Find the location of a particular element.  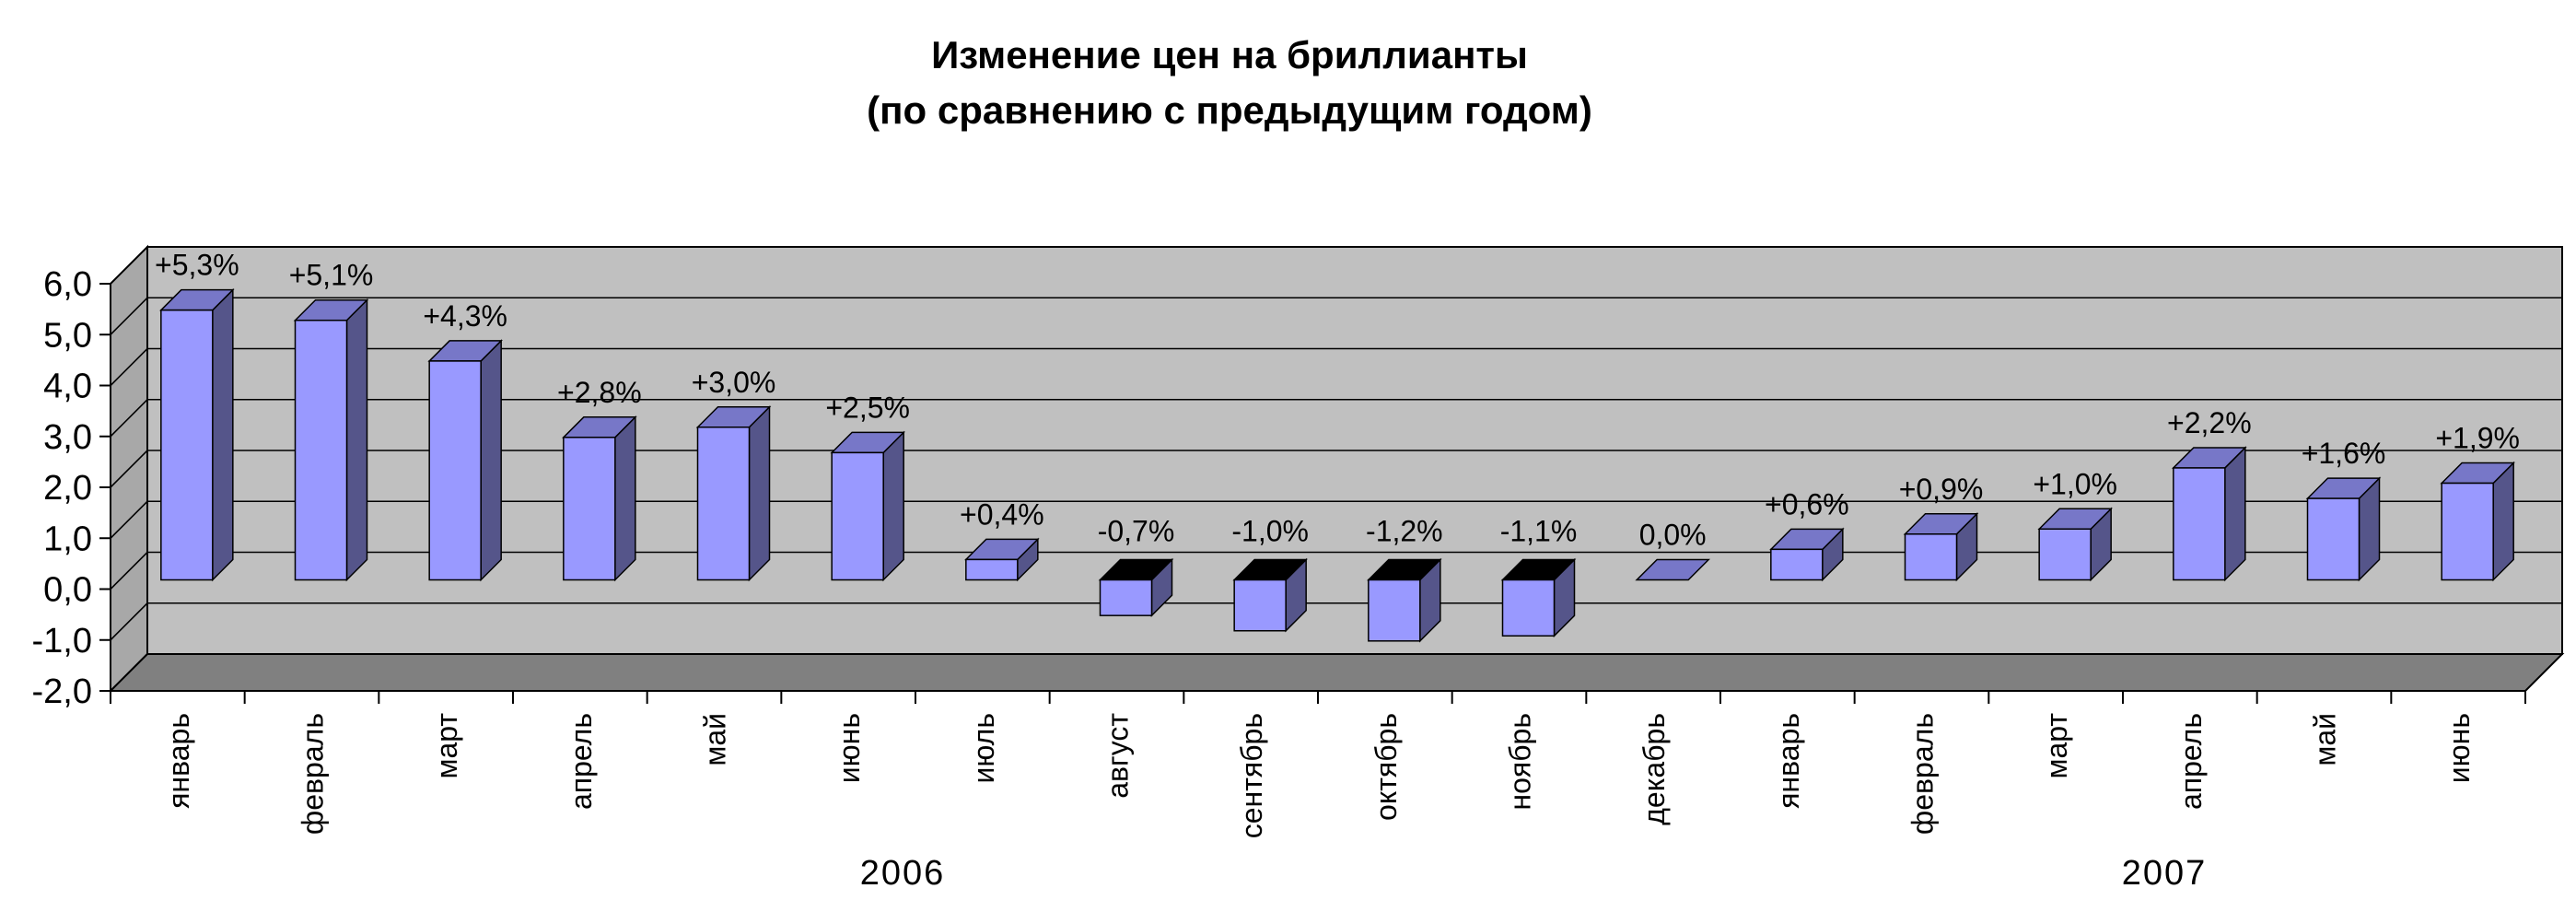

y-tick-label: 3,0 is located at coordinates (67, 438).